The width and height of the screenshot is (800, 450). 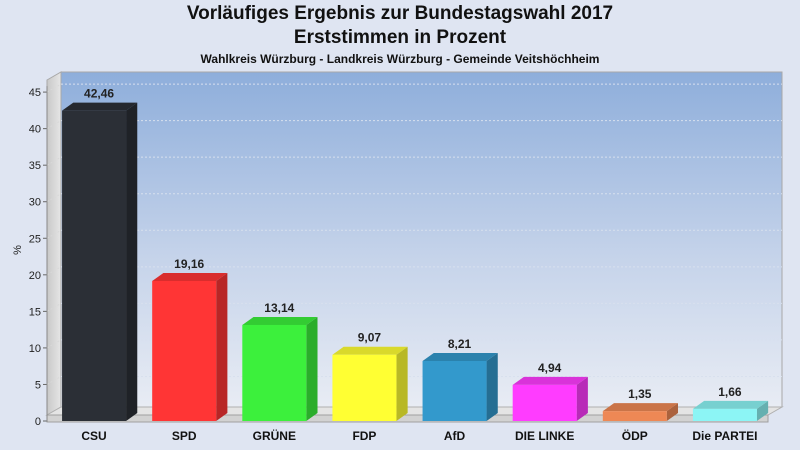 What do you see at coordinates (544, 436) in the screenshot?
I see `x-tick-label: DIE LINKE` at bounding box center [544, 436].